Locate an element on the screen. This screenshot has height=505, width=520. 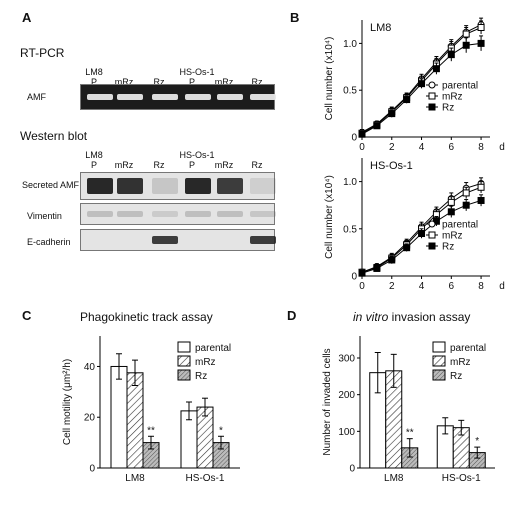
b-hsos1-ylabel: Cell number (x10⁴) is located at coordinates (329, 217).